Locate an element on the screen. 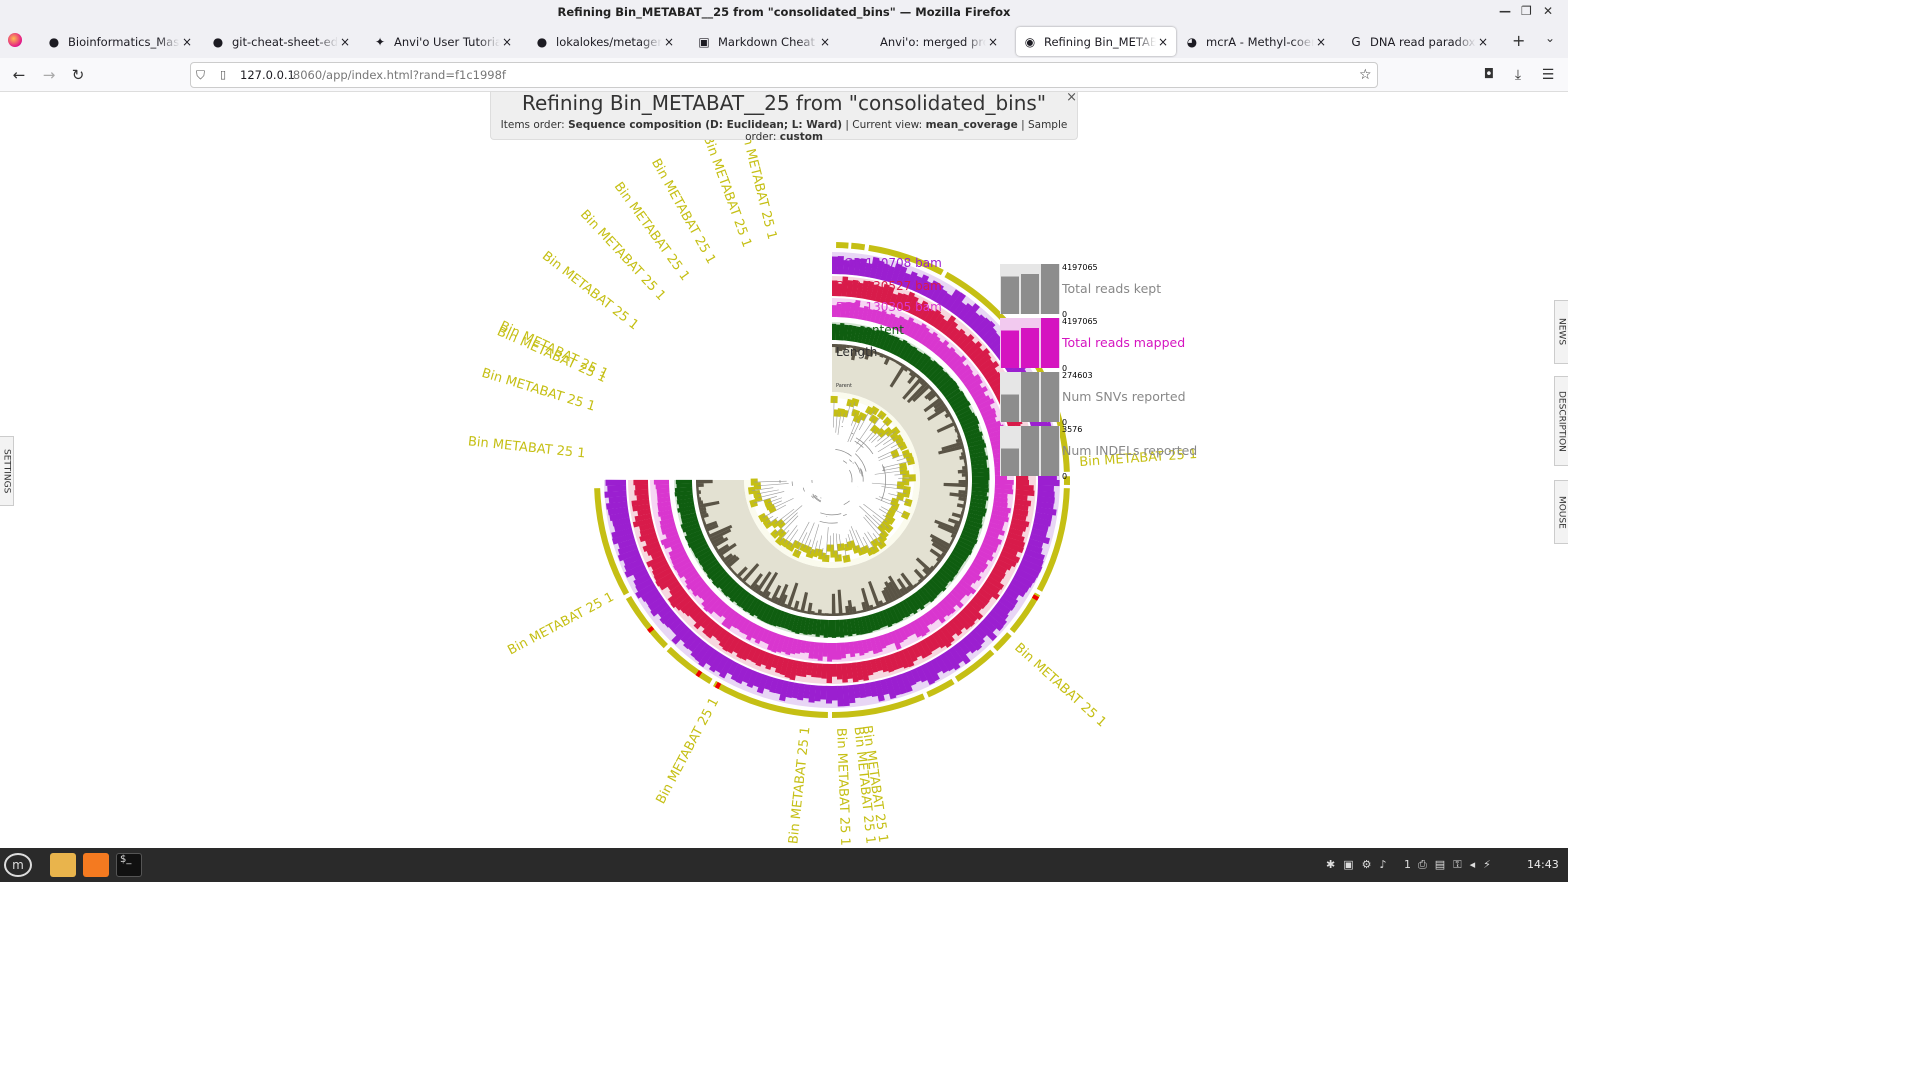  back-icon: ← is located at coordinates (19, 75).